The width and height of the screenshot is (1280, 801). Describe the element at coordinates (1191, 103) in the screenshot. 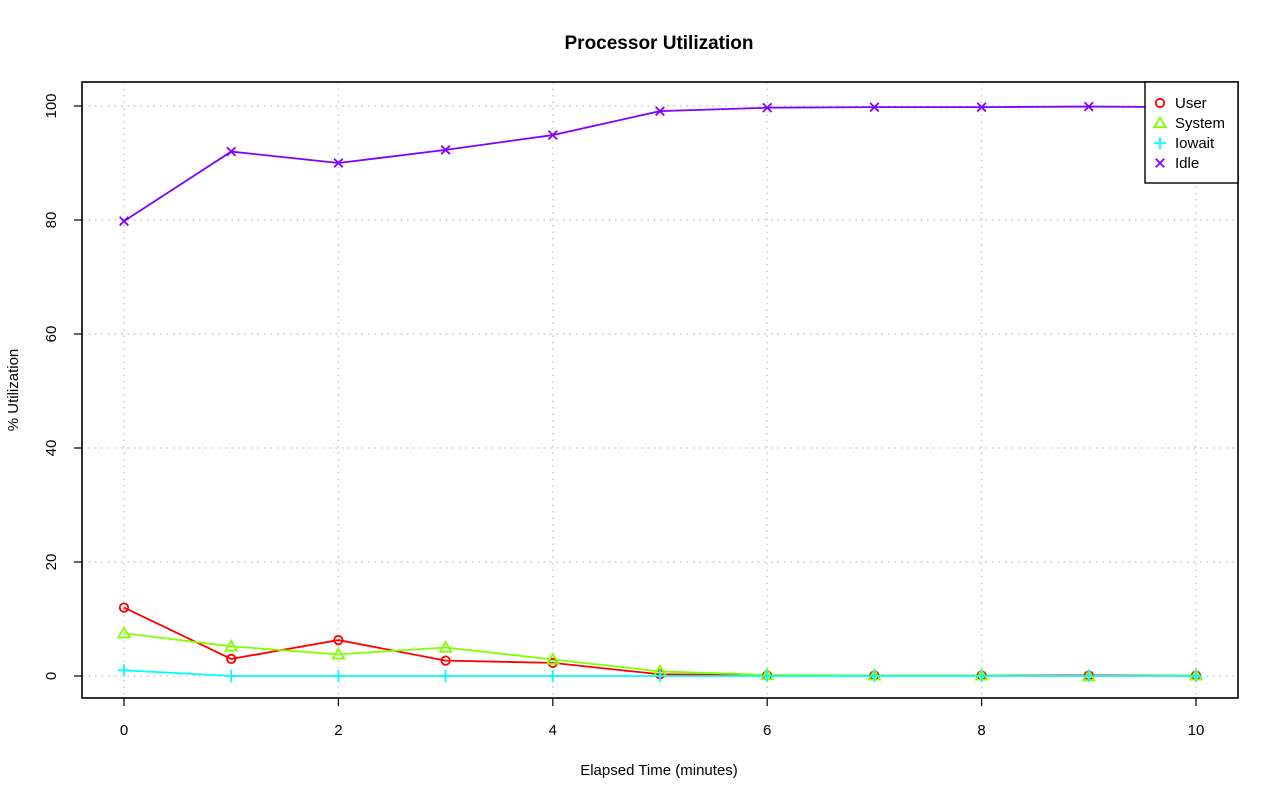

I see `legend-label-user: User` at that location.